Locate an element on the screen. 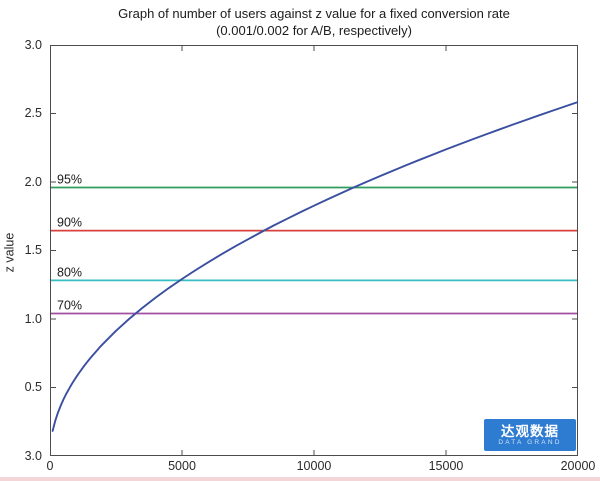  y-tick-label: 2.5 is located at coordinates (33, 113).